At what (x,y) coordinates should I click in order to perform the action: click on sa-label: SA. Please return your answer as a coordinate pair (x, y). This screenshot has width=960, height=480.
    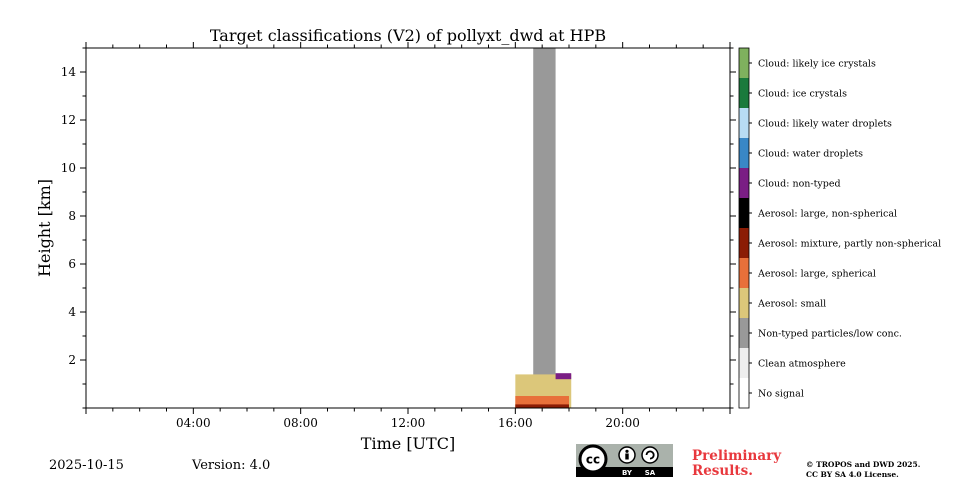
    Looking at the image, I should click on (650, 473).